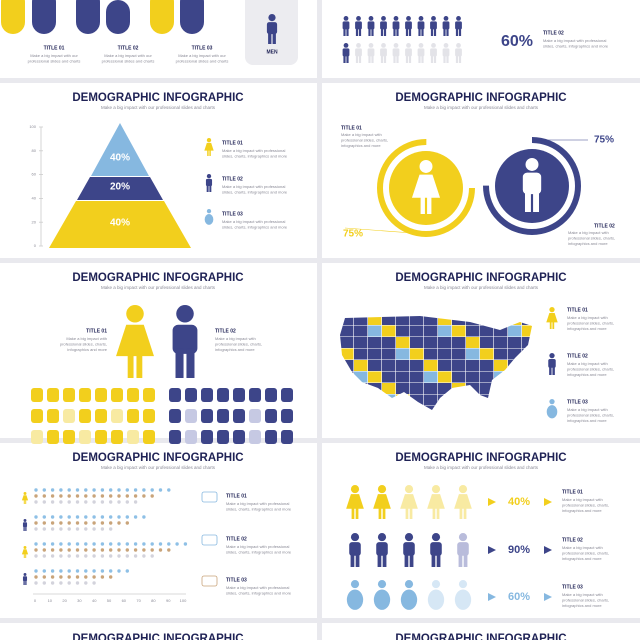  Describe the element at coordinates (94, 600) in the screenshot. I see `axis-label: 40` at that location.